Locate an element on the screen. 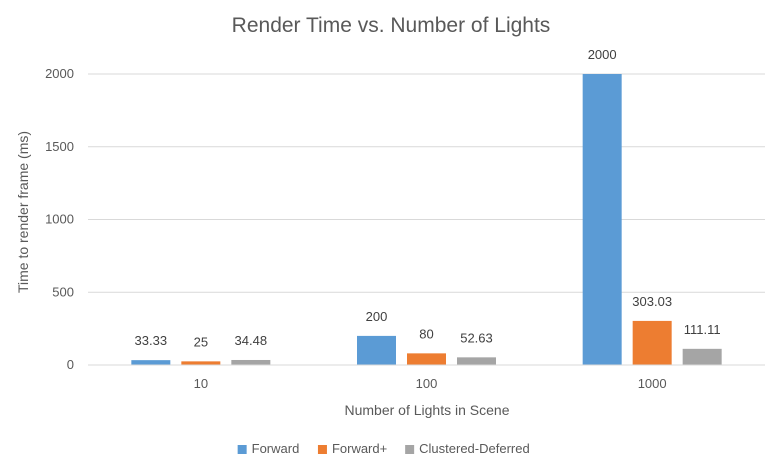 This screenshot has height=472, width=781. y-axis-ticks: 0 500 1000 1500 2000 is located at coordinates (59, 219).